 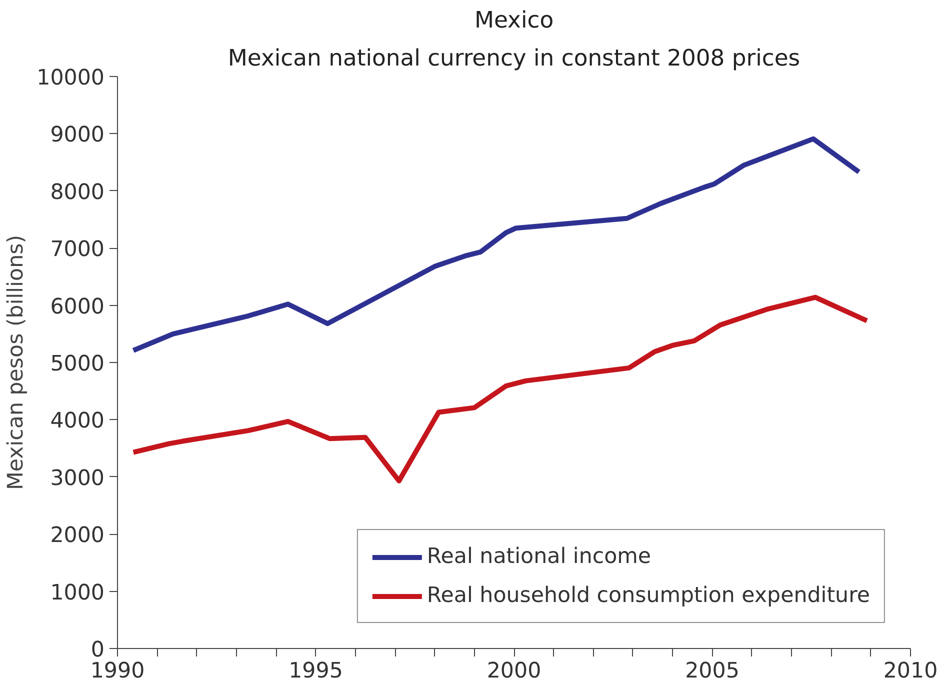 I want to click on y-tick-label: 7000, so click(x=77, y=249).